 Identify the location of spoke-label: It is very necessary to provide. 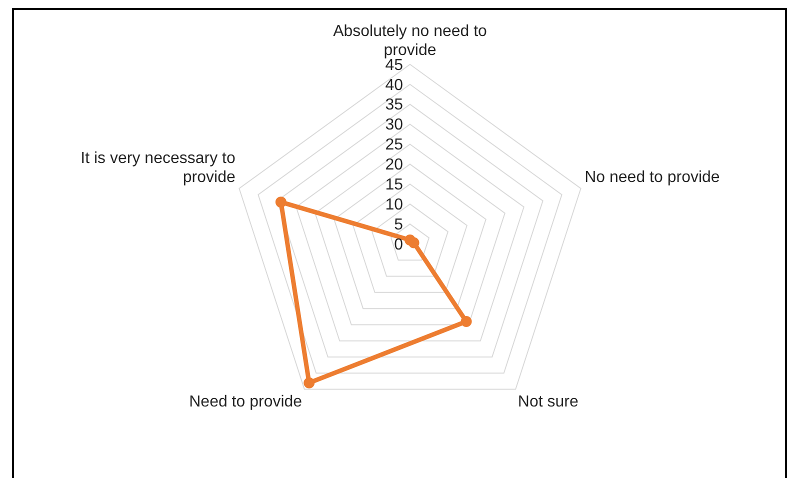
(158, 168).